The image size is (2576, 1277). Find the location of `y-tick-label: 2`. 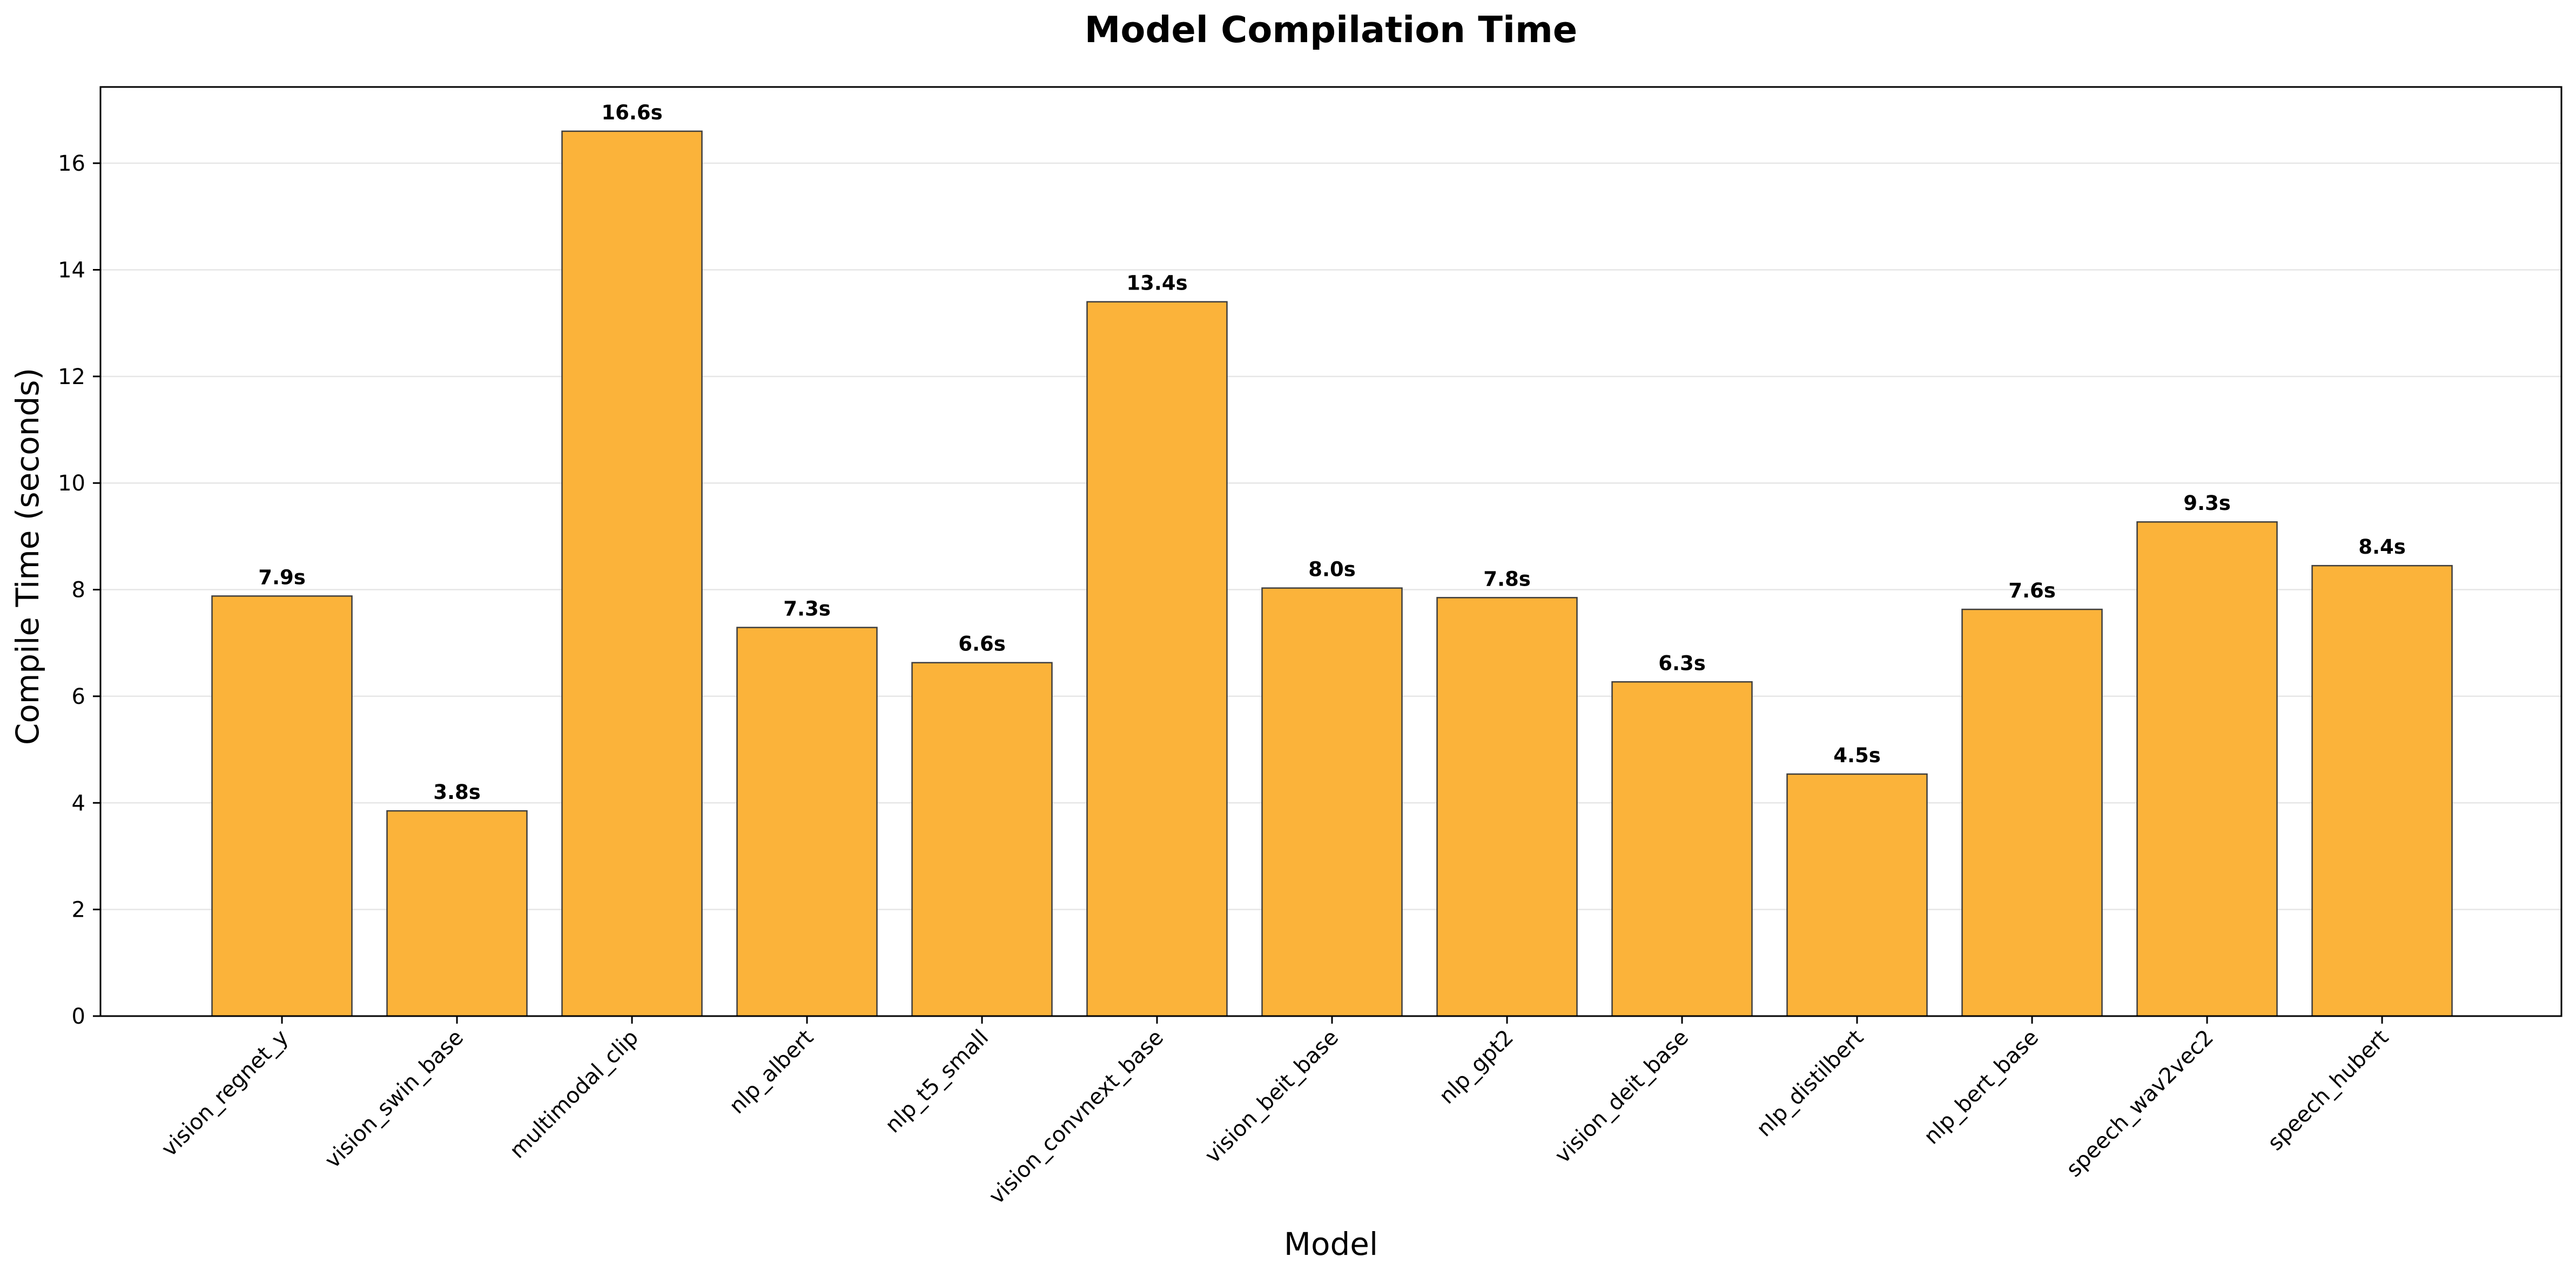

y-tick-label: 2 is located at coordinates (78, 910).